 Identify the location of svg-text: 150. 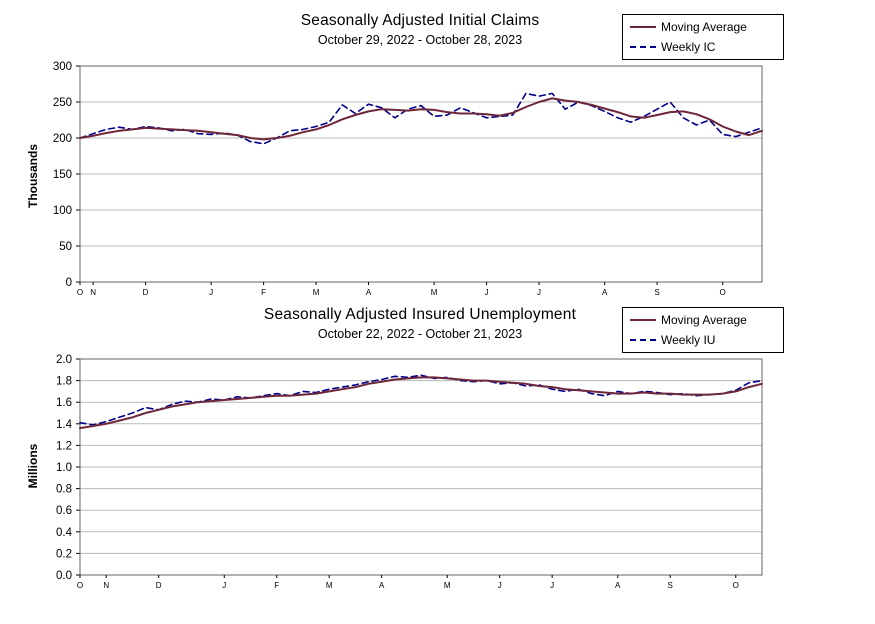
(62, 175).